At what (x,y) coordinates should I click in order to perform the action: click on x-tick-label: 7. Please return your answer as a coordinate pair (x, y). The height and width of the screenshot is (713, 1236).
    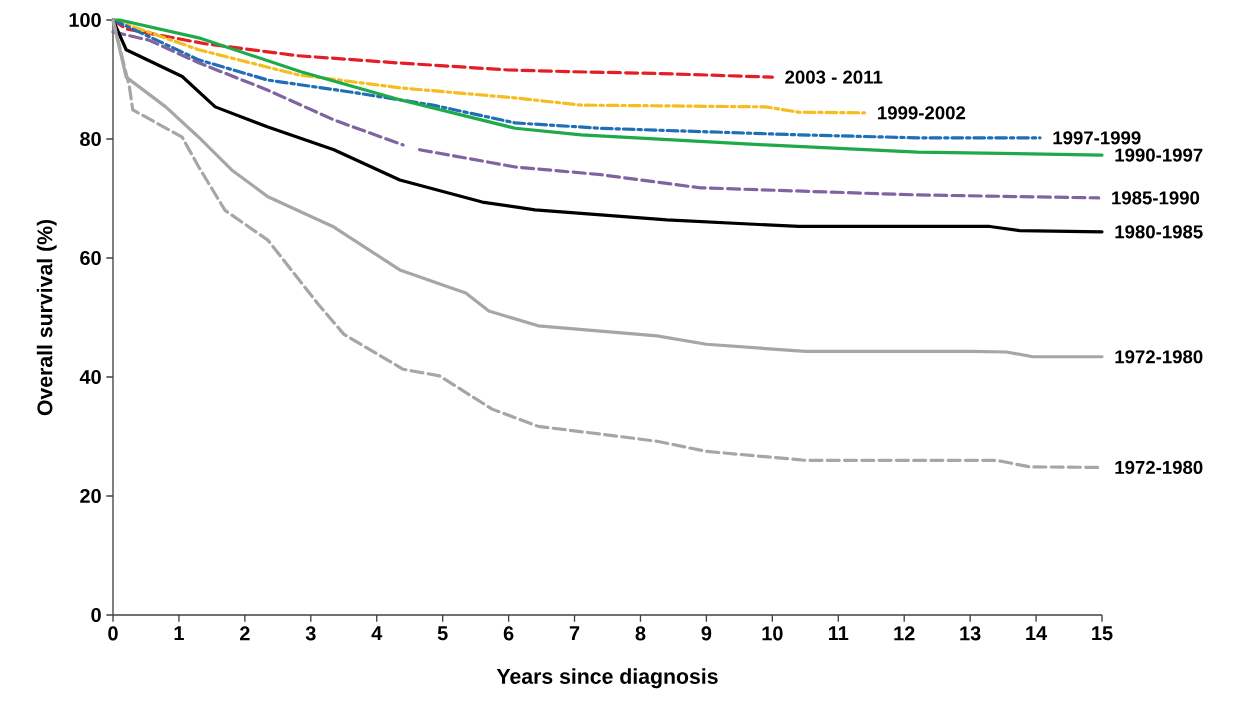
    Looking at the image, I should click on (574, 633).